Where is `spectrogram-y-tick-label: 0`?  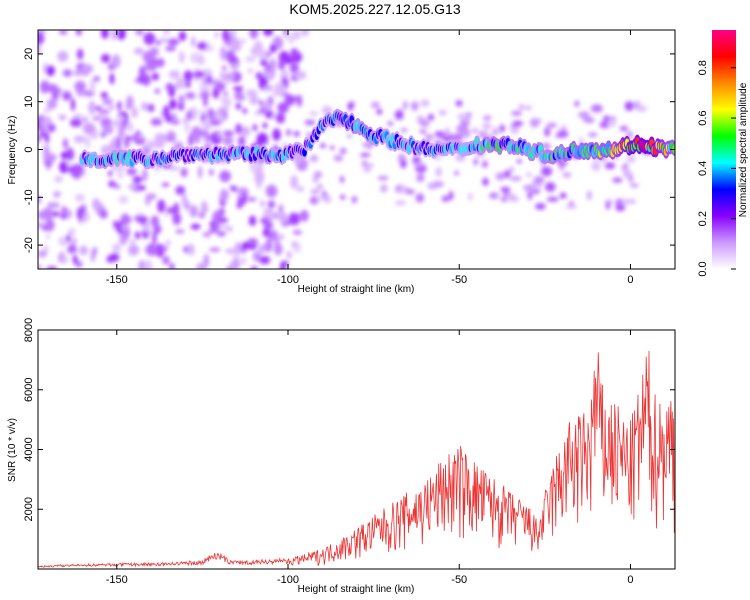 spectrogram-y-tick-label: 0 is located at coordinates (29, 149).